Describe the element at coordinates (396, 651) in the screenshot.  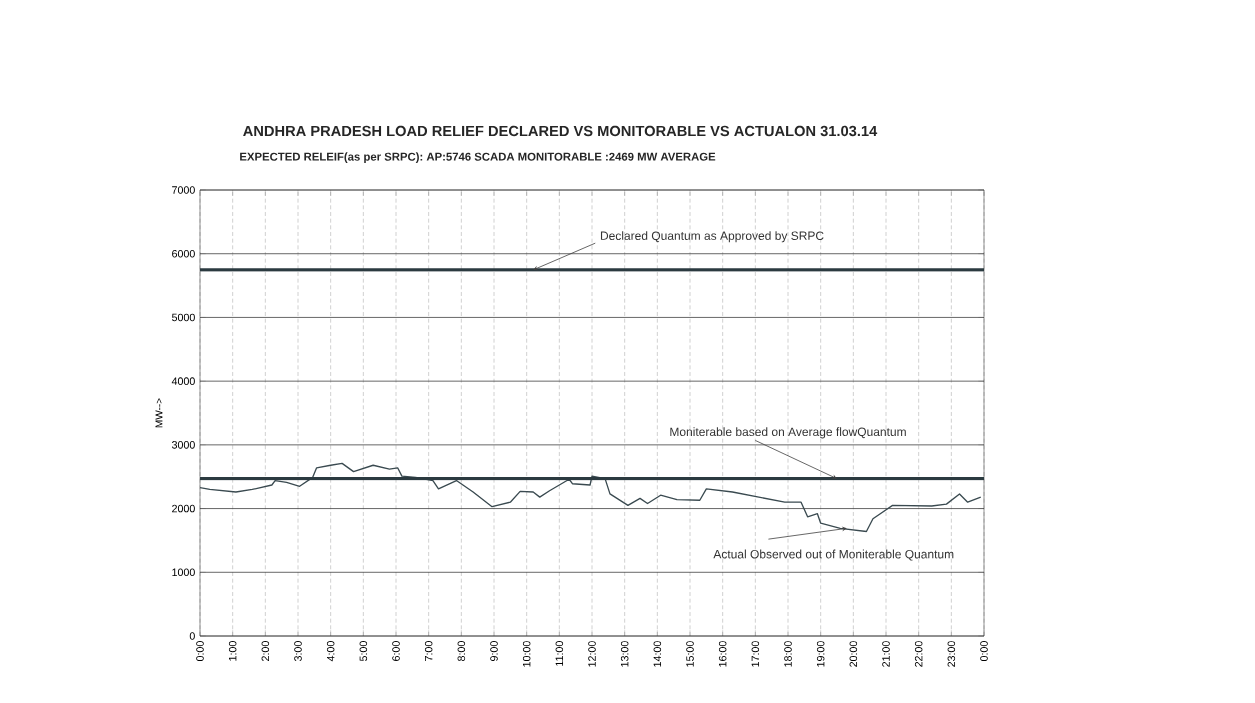
I see `x-tick-label: 6:00` at that location.